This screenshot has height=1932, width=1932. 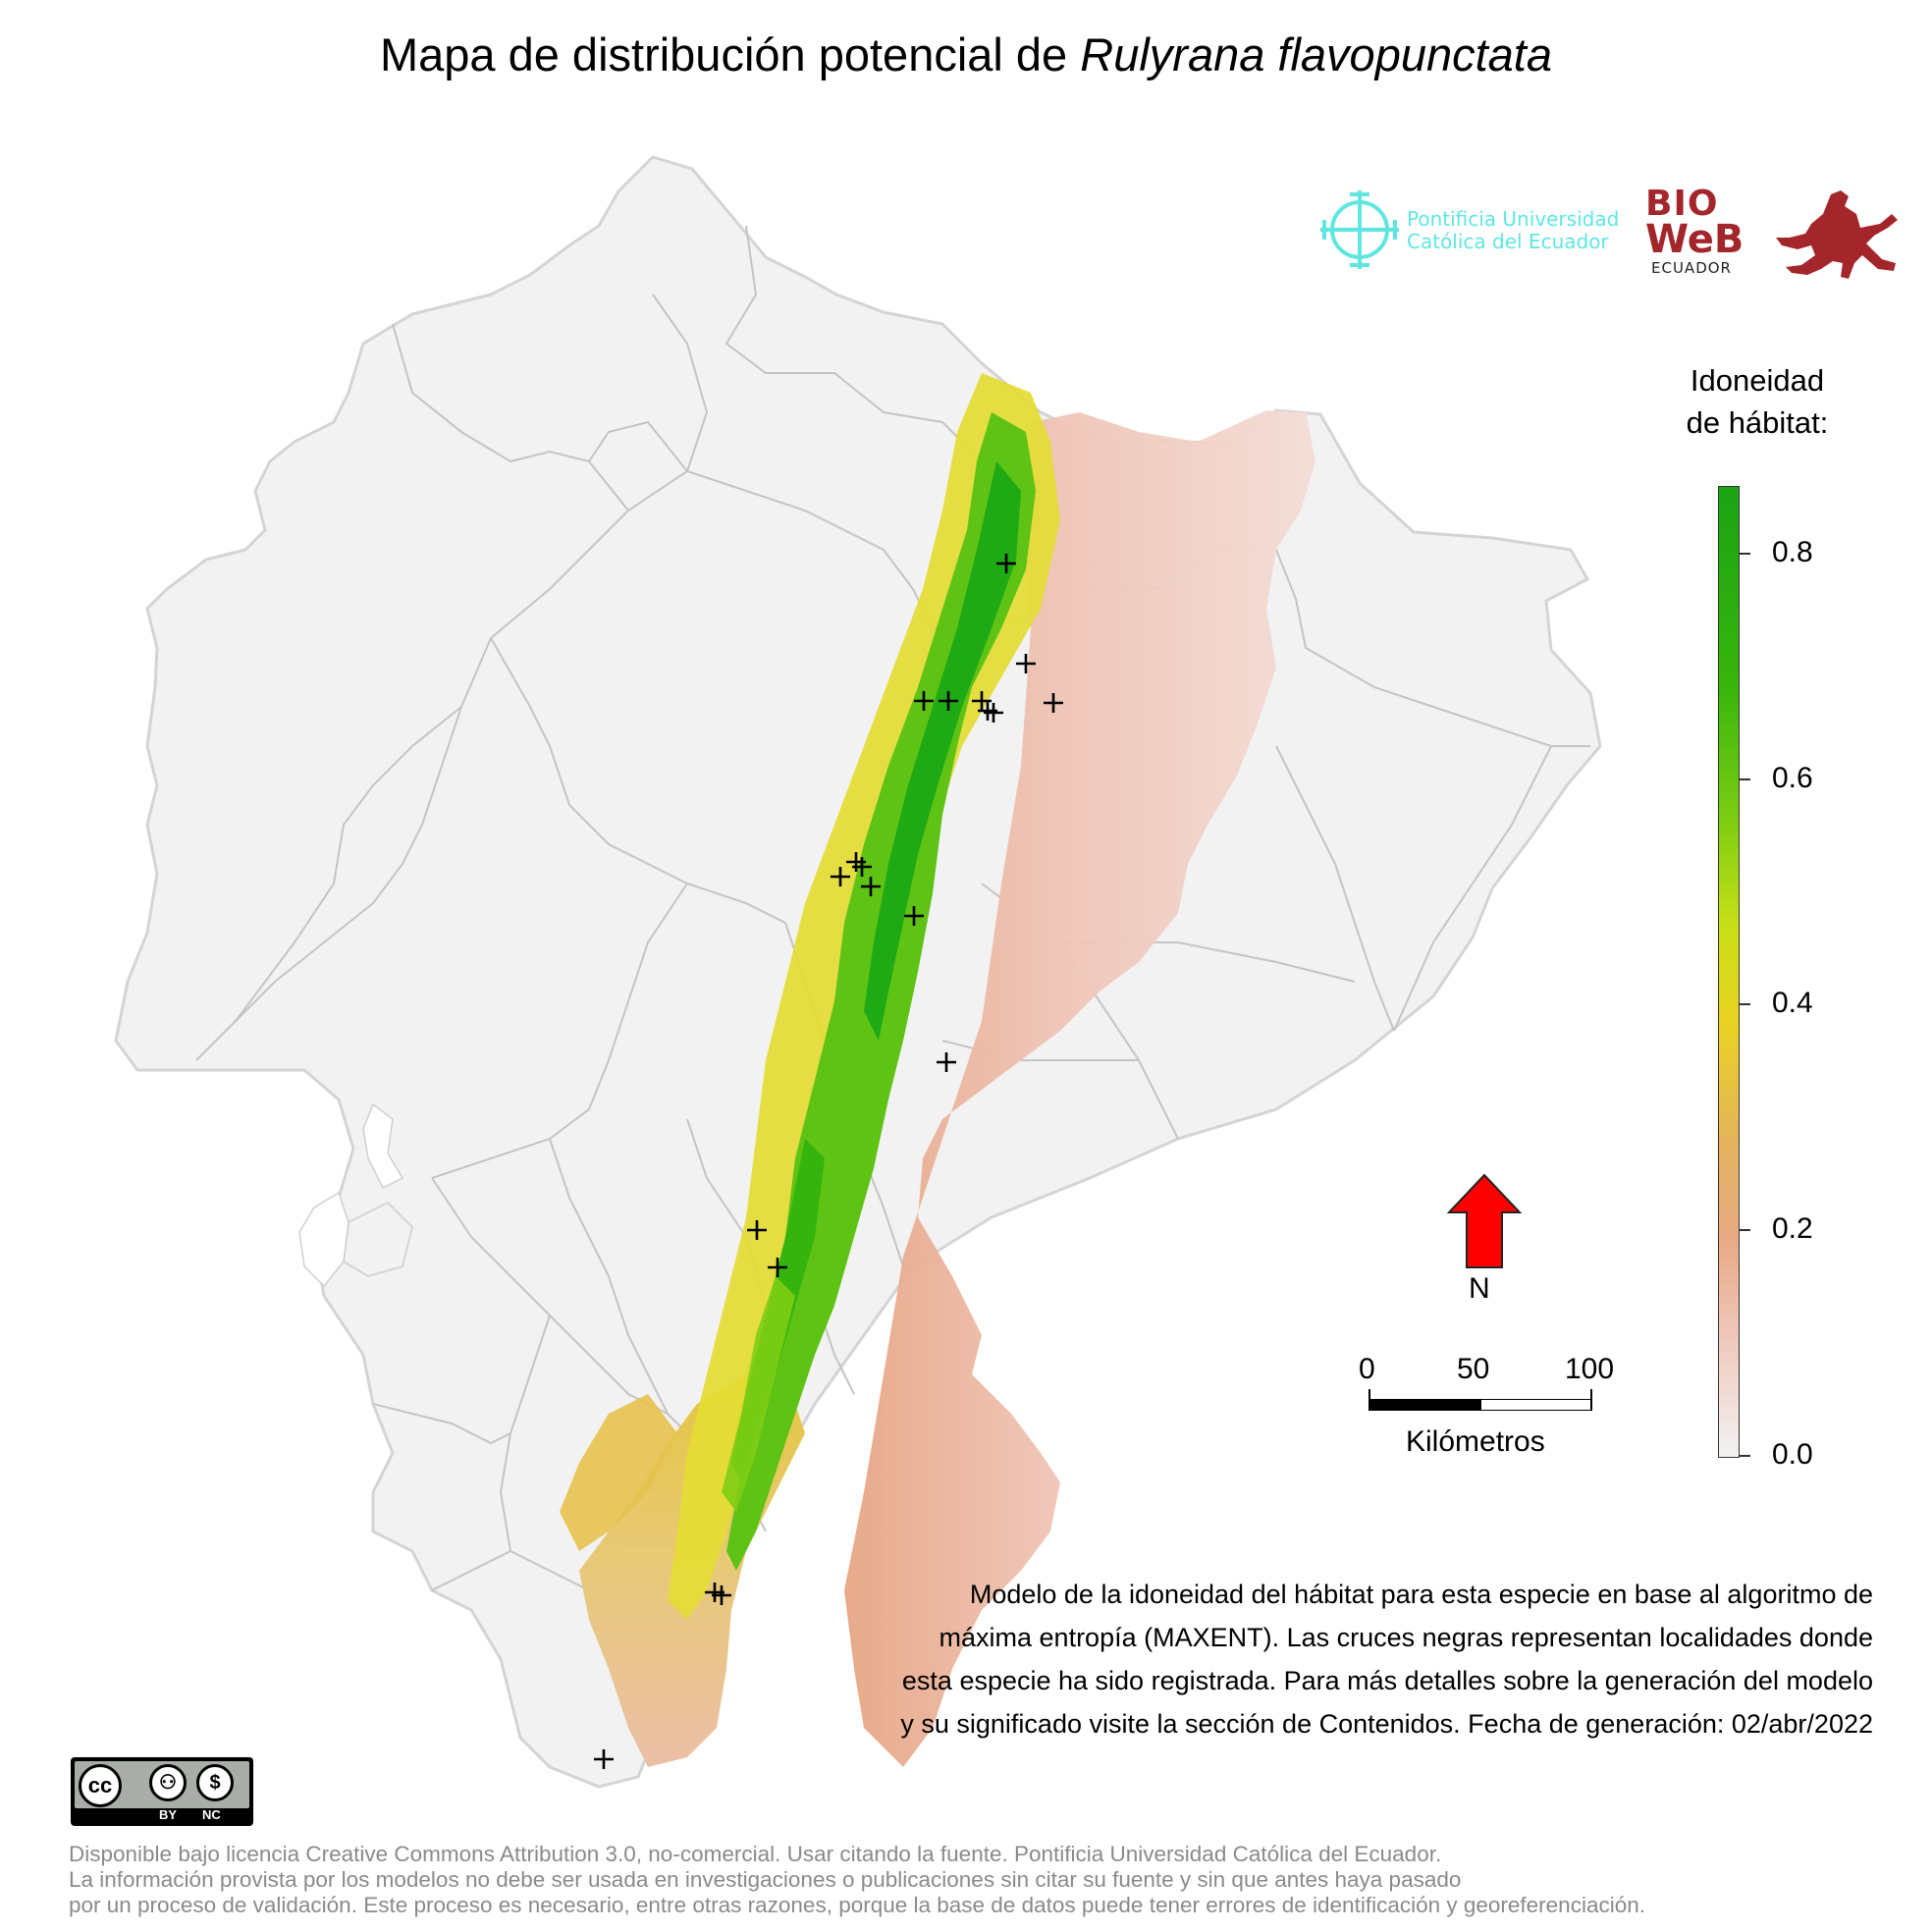 I want to click on map-title-prefix: Mapa de distribución potencial de, so click(x=730, y=54).